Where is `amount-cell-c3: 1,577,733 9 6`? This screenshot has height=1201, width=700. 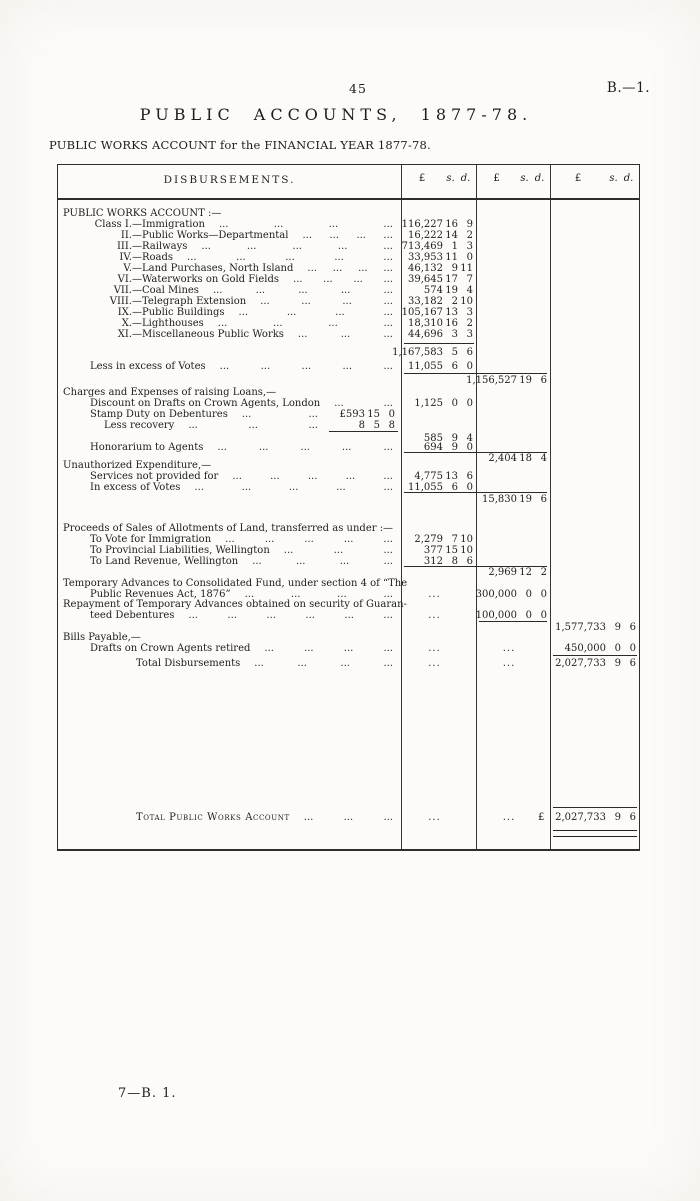
amount-cell-c3: 1,577,733 9 6 is located at coordinates (594, 627).